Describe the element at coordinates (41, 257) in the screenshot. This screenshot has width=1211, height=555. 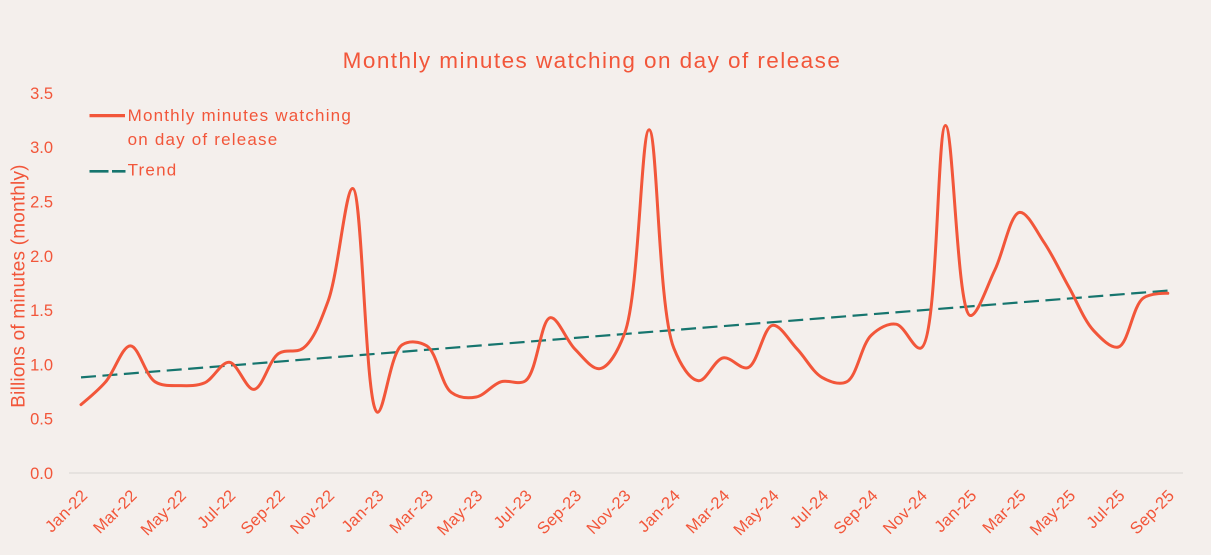
I see `svg-text: 2.0` at that location.